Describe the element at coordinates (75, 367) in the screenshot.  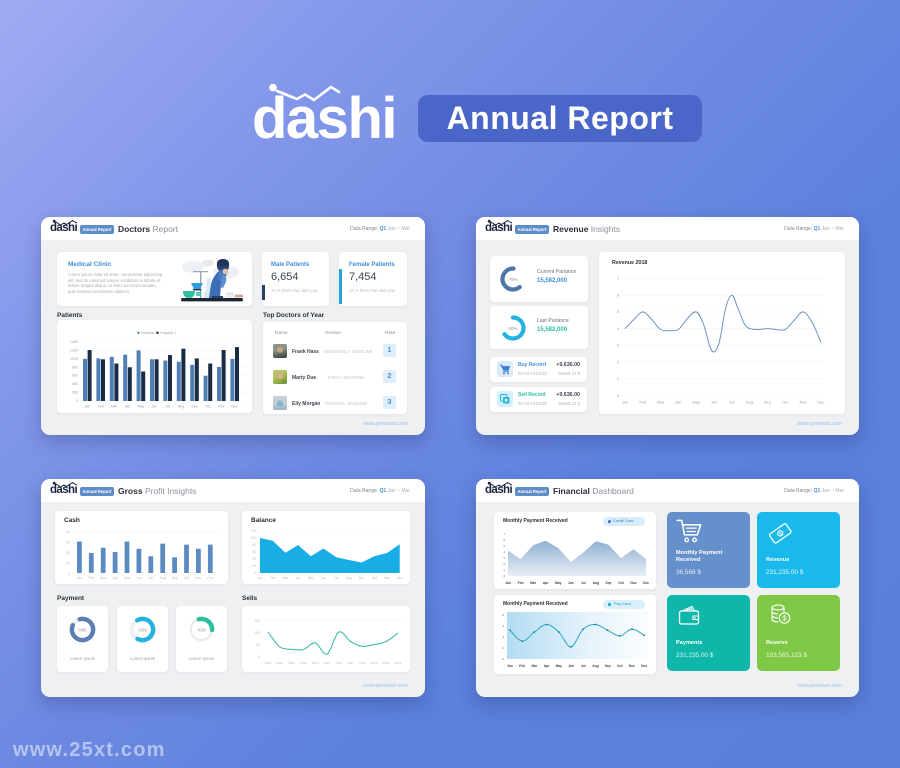
I see `svg-text: 800` at that location.